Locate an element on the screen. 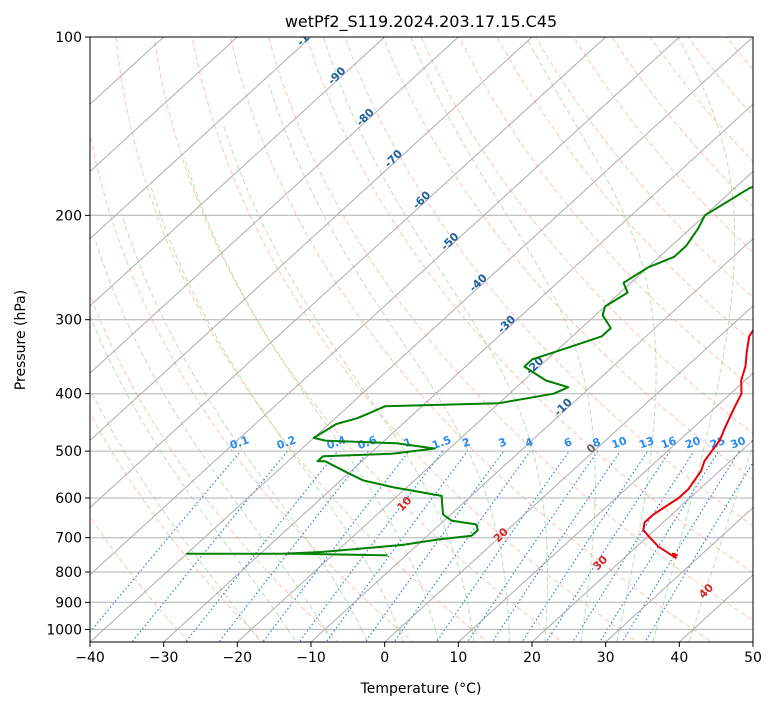 The image size is (775, 708). x-axis: −40 −30 −20 −10 0 10 20 30 40 50 is located at coordinates (418, 654).